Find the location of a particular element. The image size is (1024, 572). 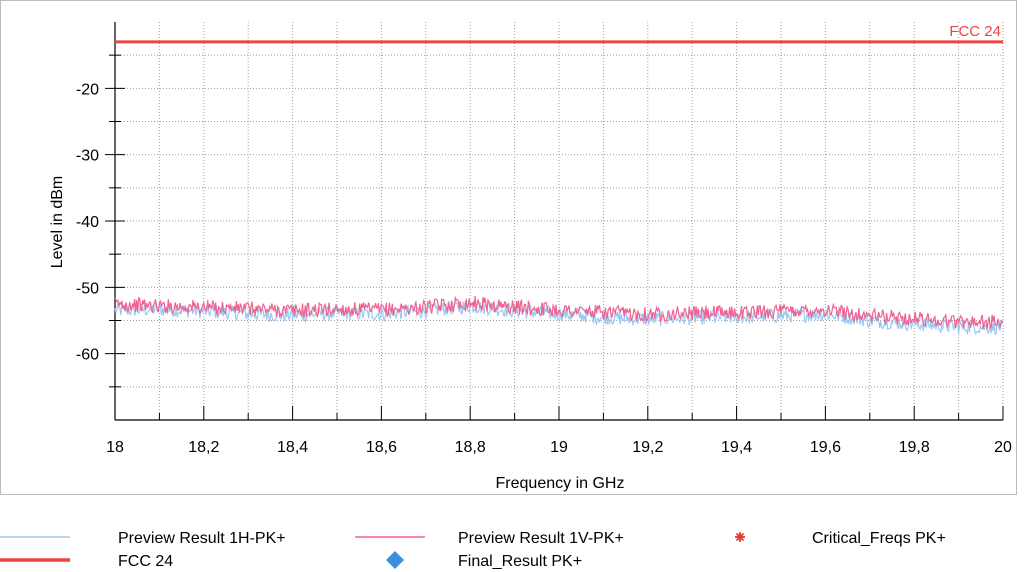

y-tick-label: -20 is located at coordinates (87, 89).